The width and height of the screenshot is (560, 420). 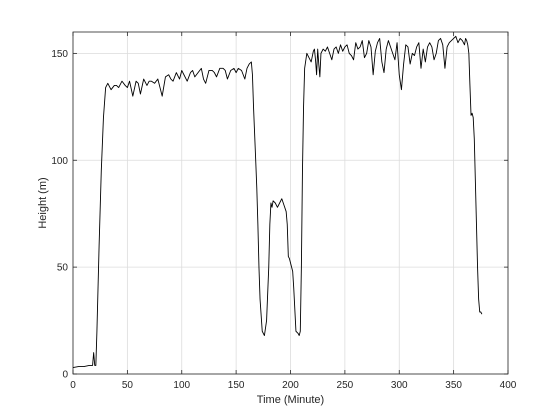 What do you see at coordinates (43, 202) in the screenshot?
I see `y-axis-label: Height (m)` at bounding box center [43, 202].